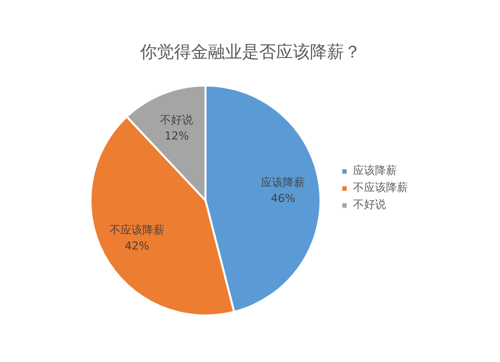 The height and width of the screenshot is (362, 500). I want to click on legend-label: 应该降薪, so click(375, 170).